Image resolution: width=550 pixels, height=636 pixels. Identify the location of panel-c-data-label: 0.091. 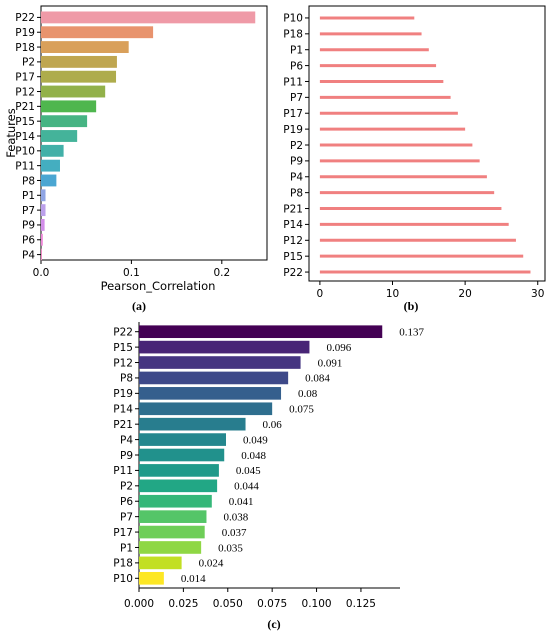
(330, 363).